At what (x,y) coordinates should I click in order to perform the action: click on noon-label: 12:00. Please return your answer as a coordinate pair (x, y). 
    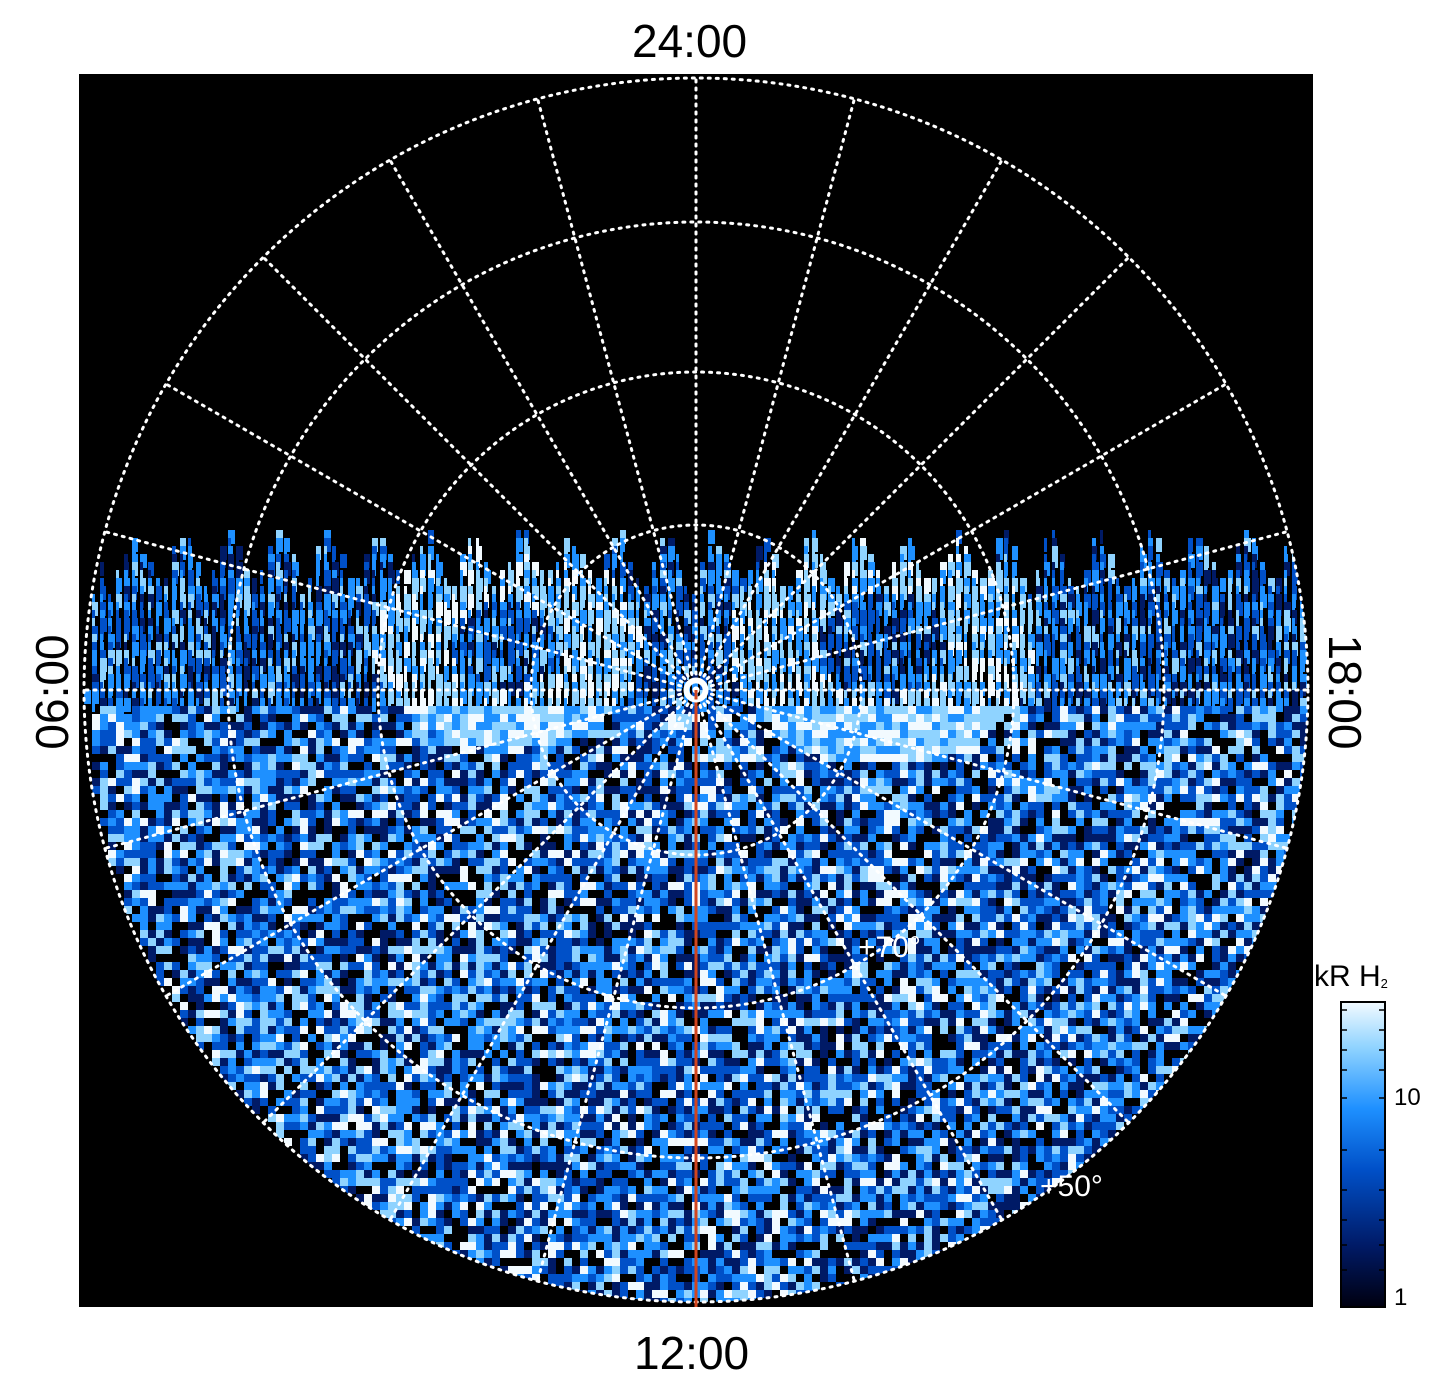
    Looking at the image, I should click on (692, 1353).